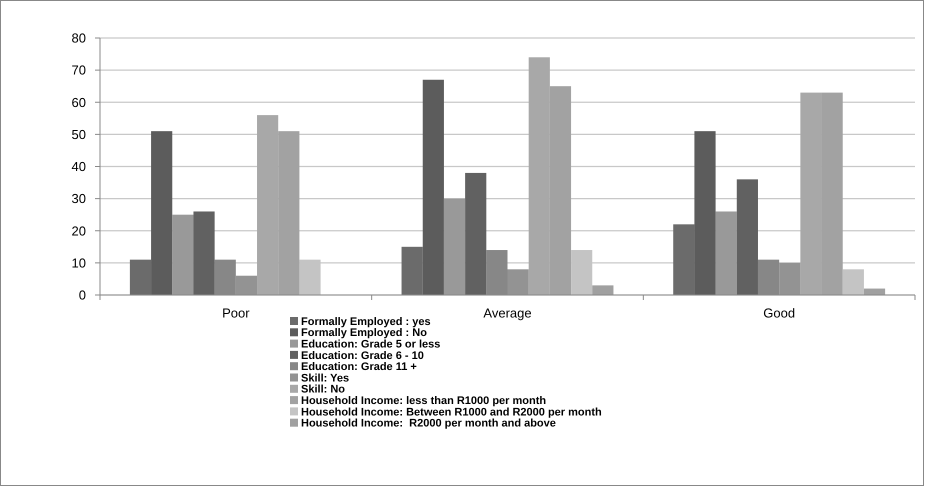 Image resolution: width=931 pixels, height=486 pixels. Describe the element at coordinates (79, 198) in the screenshot. I see `y-tick-label: 30` at that location.